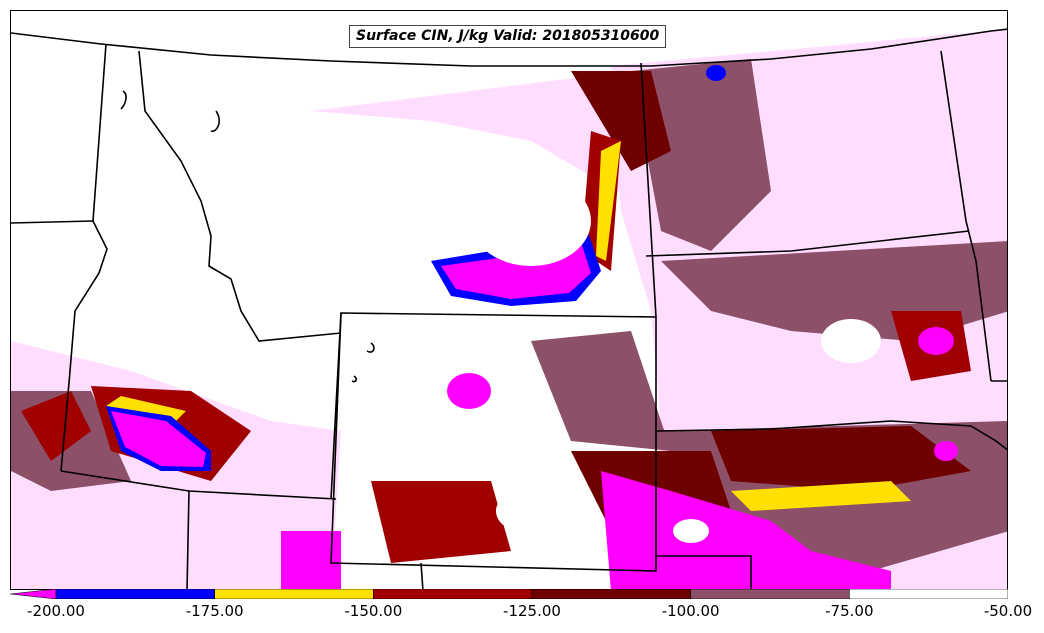  I want to click on colorbar, so click(509, 594).